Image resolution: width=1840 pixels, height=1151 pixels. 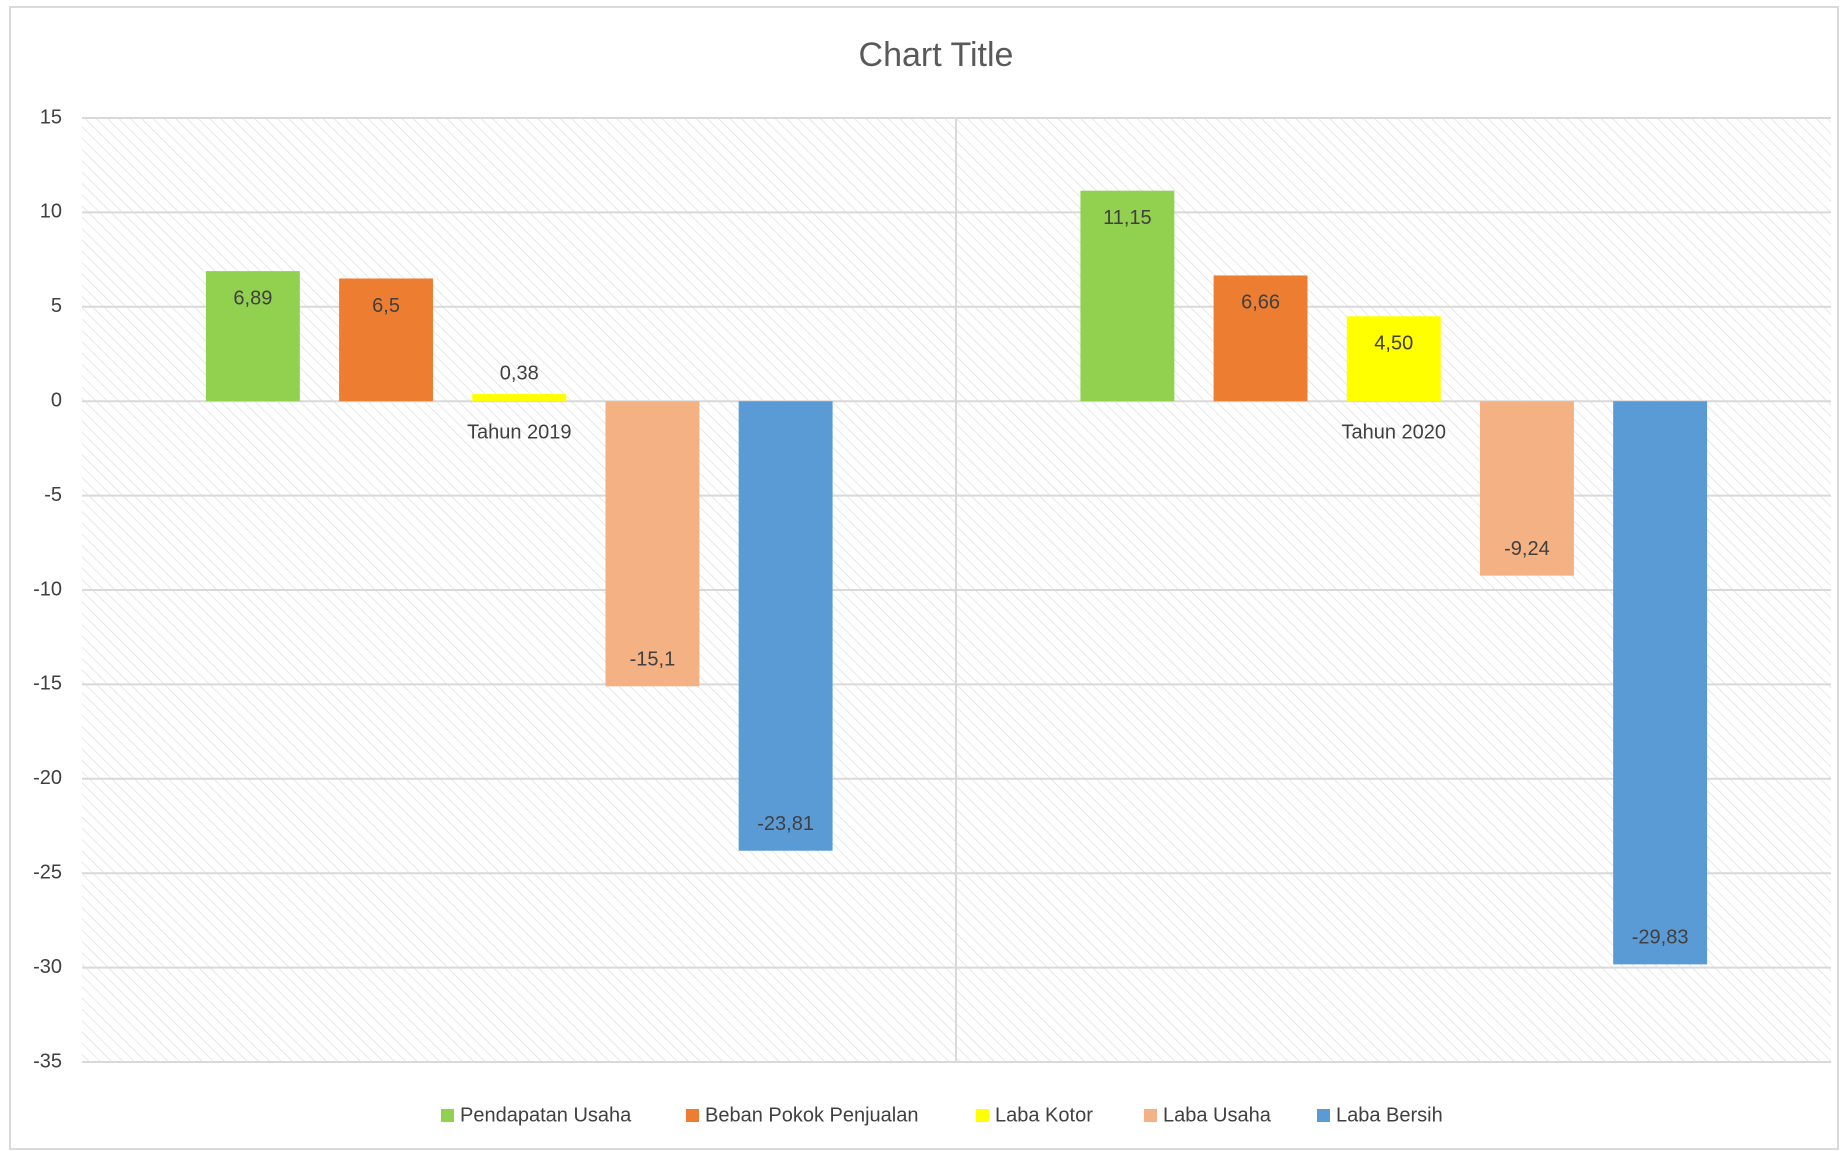 What do you see at coordinates (1393, 432) in the screenshot?
I see `x-tick-label: Tahun 2020` at bounding box center [1393, 432].